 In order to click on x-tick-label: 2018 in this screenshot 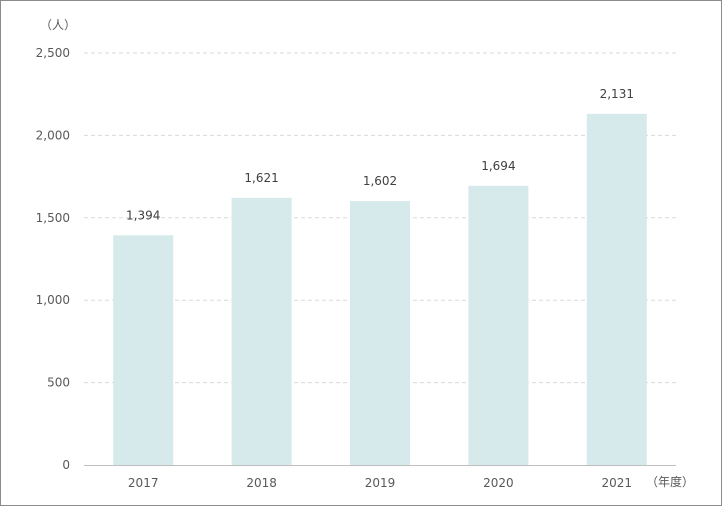, I will do `click(261, 483)`.